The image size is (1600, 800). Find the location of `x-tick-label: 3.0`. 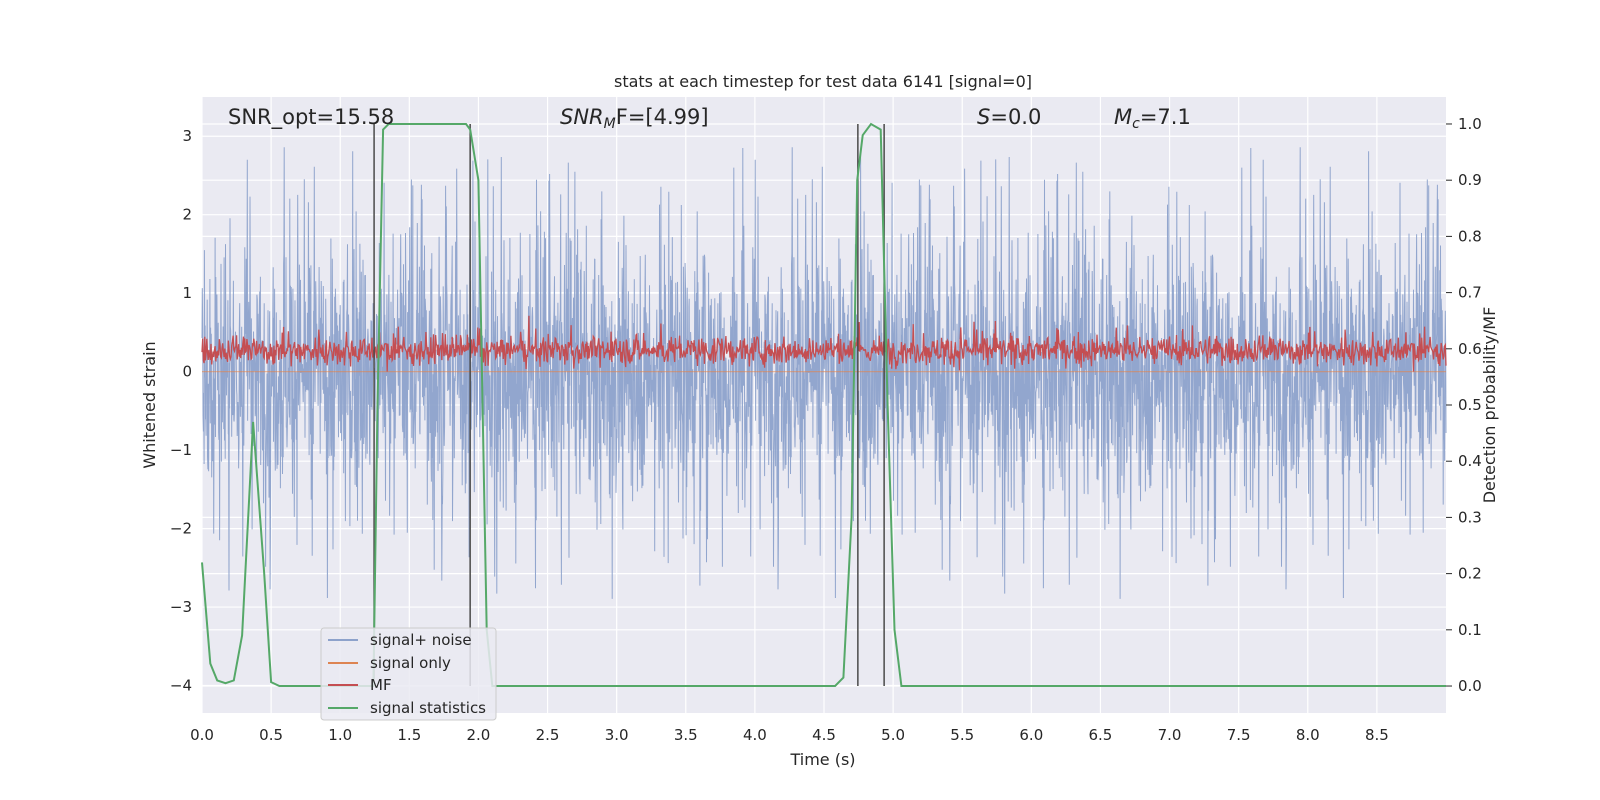

x-tick-label: 3.0 is located at coordinates (617, 735).